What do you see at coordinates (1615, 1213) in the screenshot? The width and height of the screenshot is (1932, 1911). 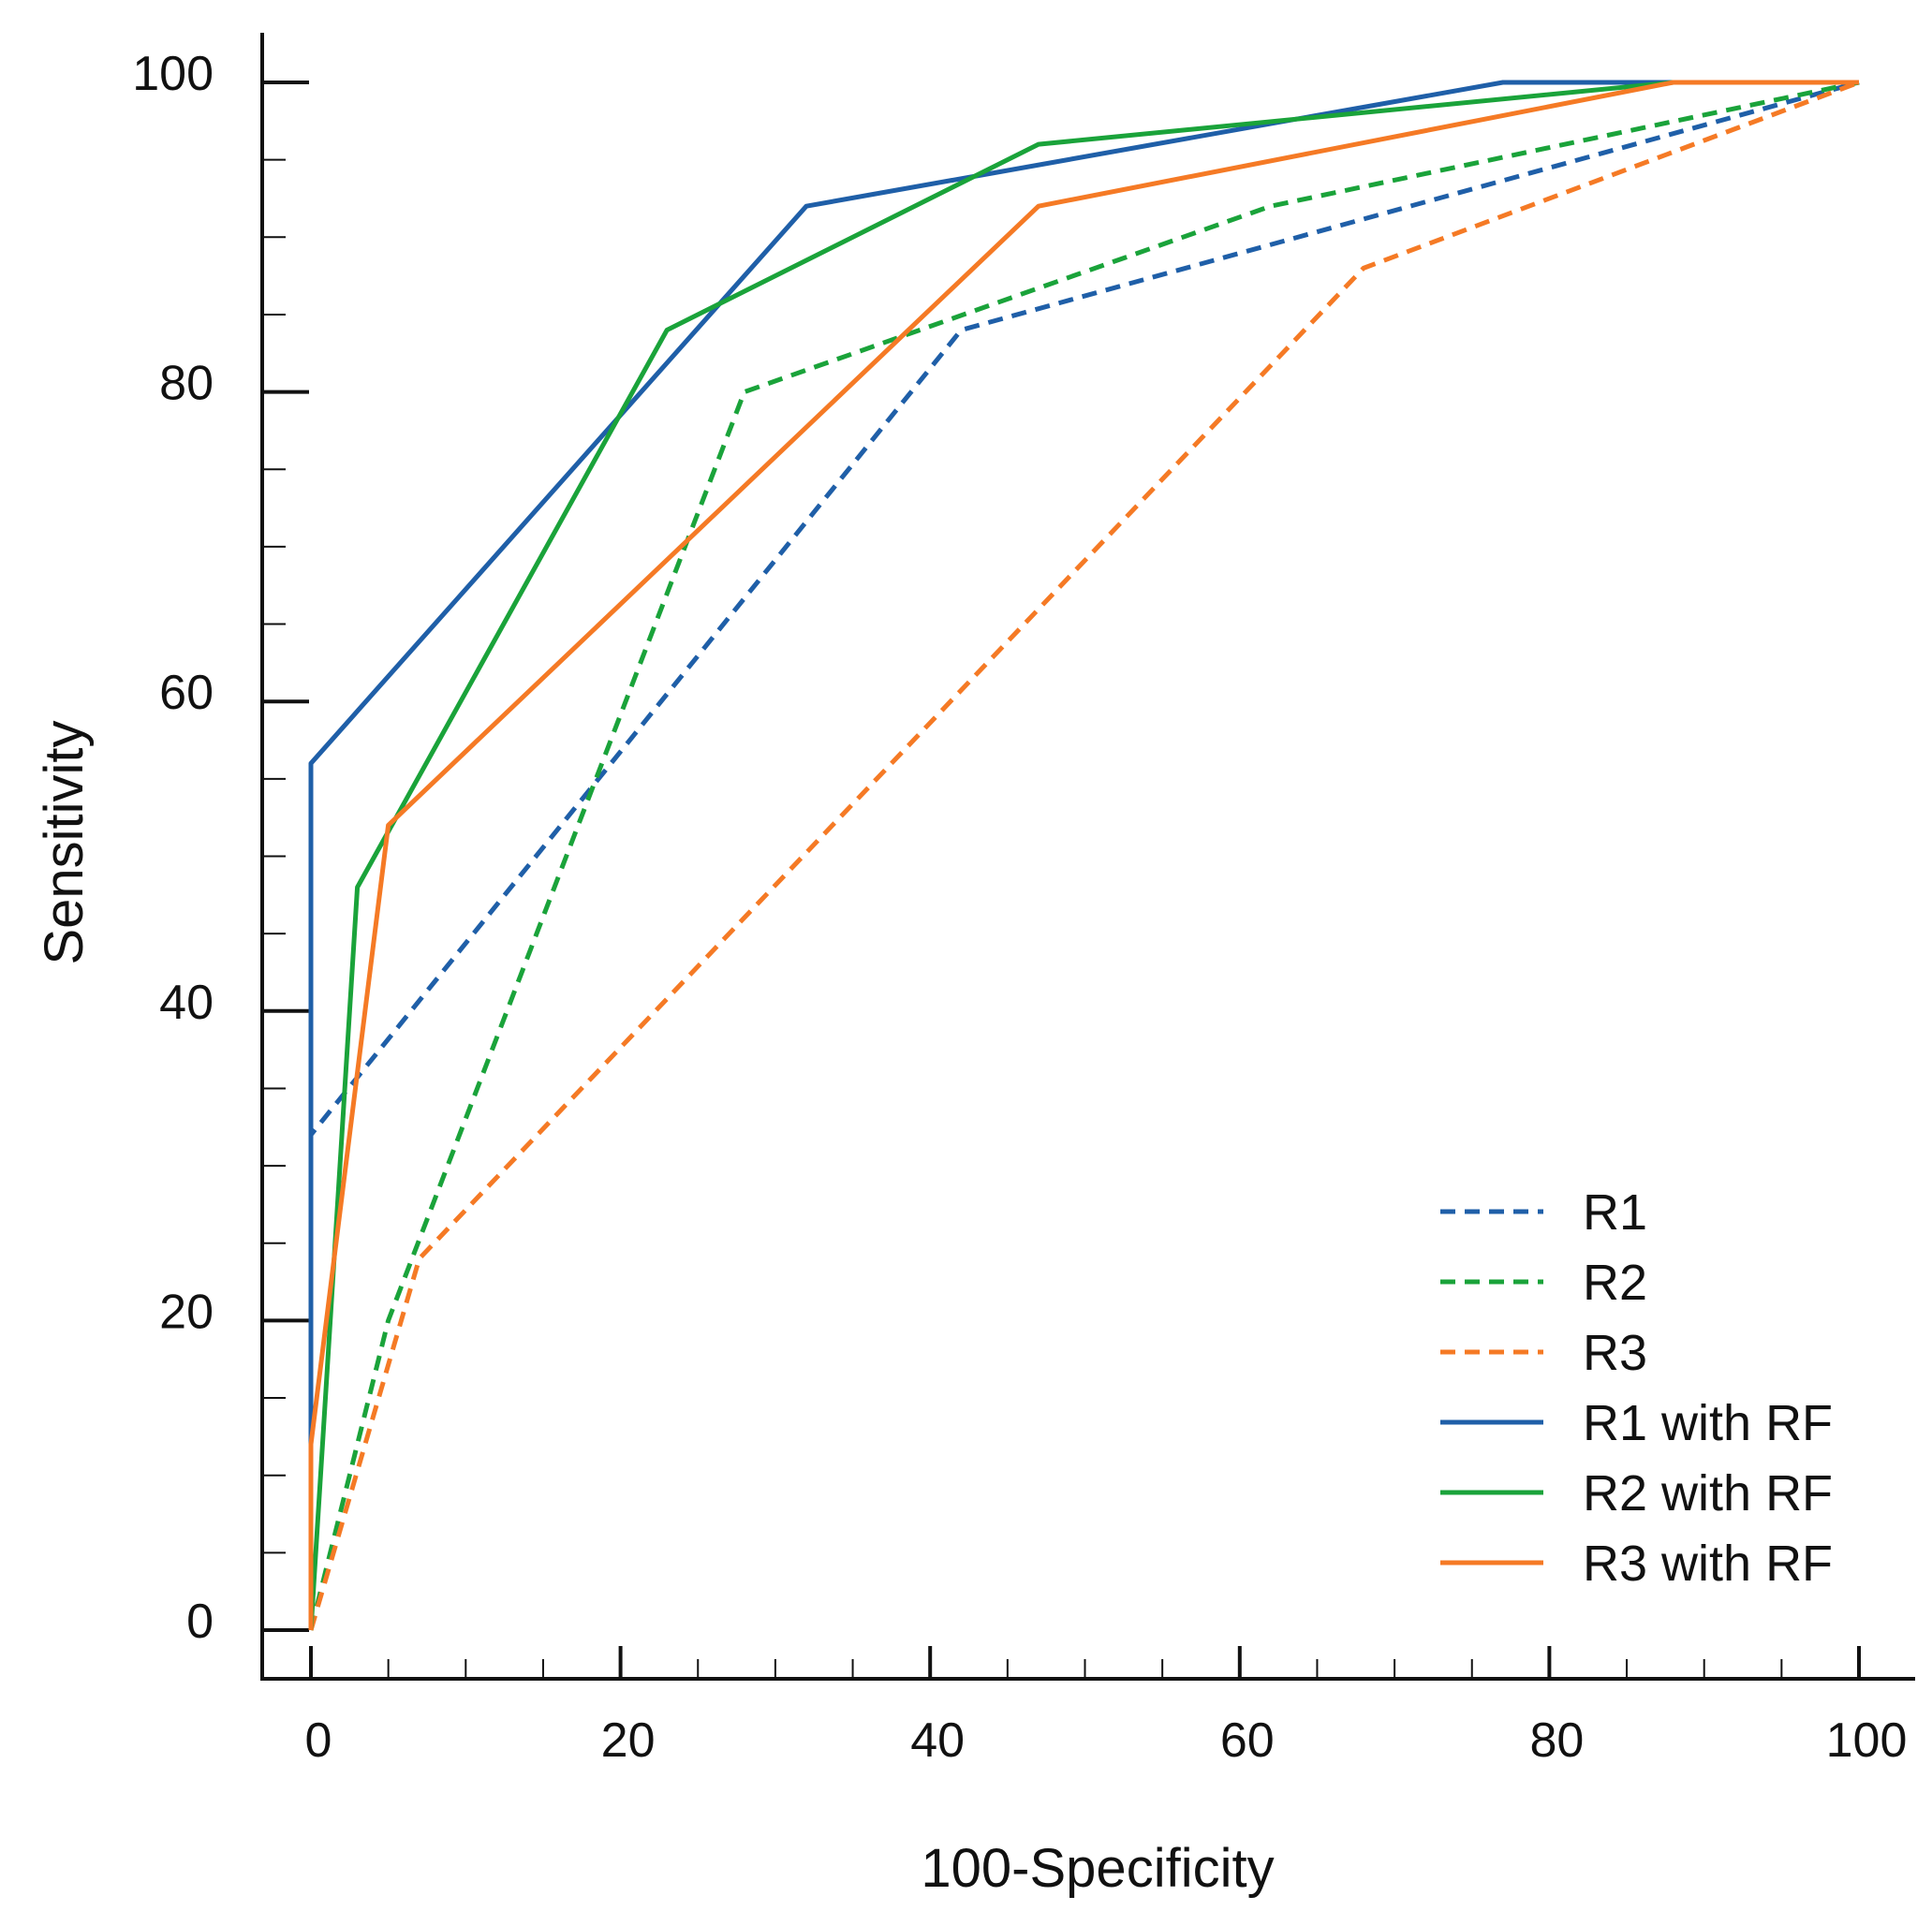 I see `legend-label: R1` at bounding box center [1615, 1213].